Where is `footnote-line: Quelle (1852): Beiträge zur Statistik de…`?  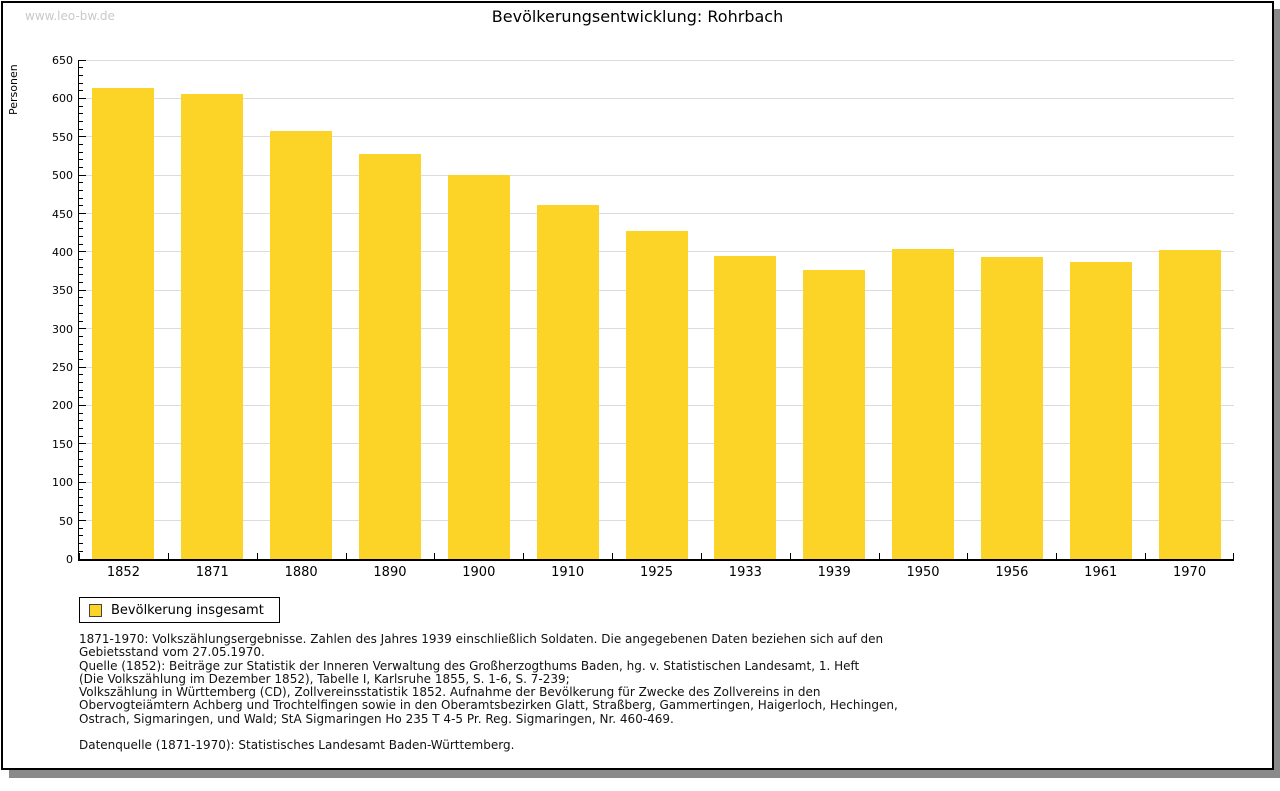
footnote-line: Quelle (1852): Beiträge zur Statistik de… is located at coordinates (469, 665).